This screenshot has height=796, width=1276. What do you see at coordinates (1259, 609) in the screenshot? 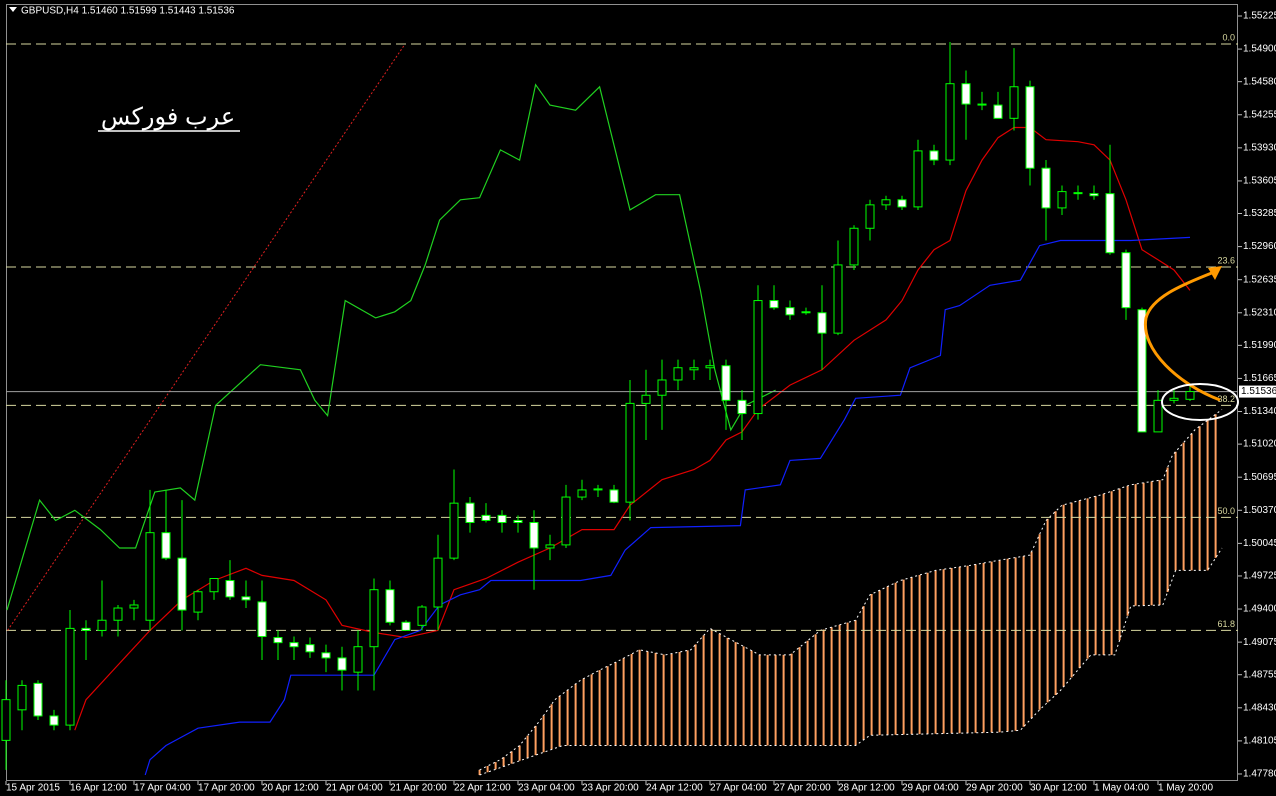
I see `y-tick-label: 1.49400` at bounding box center [1259, 609].